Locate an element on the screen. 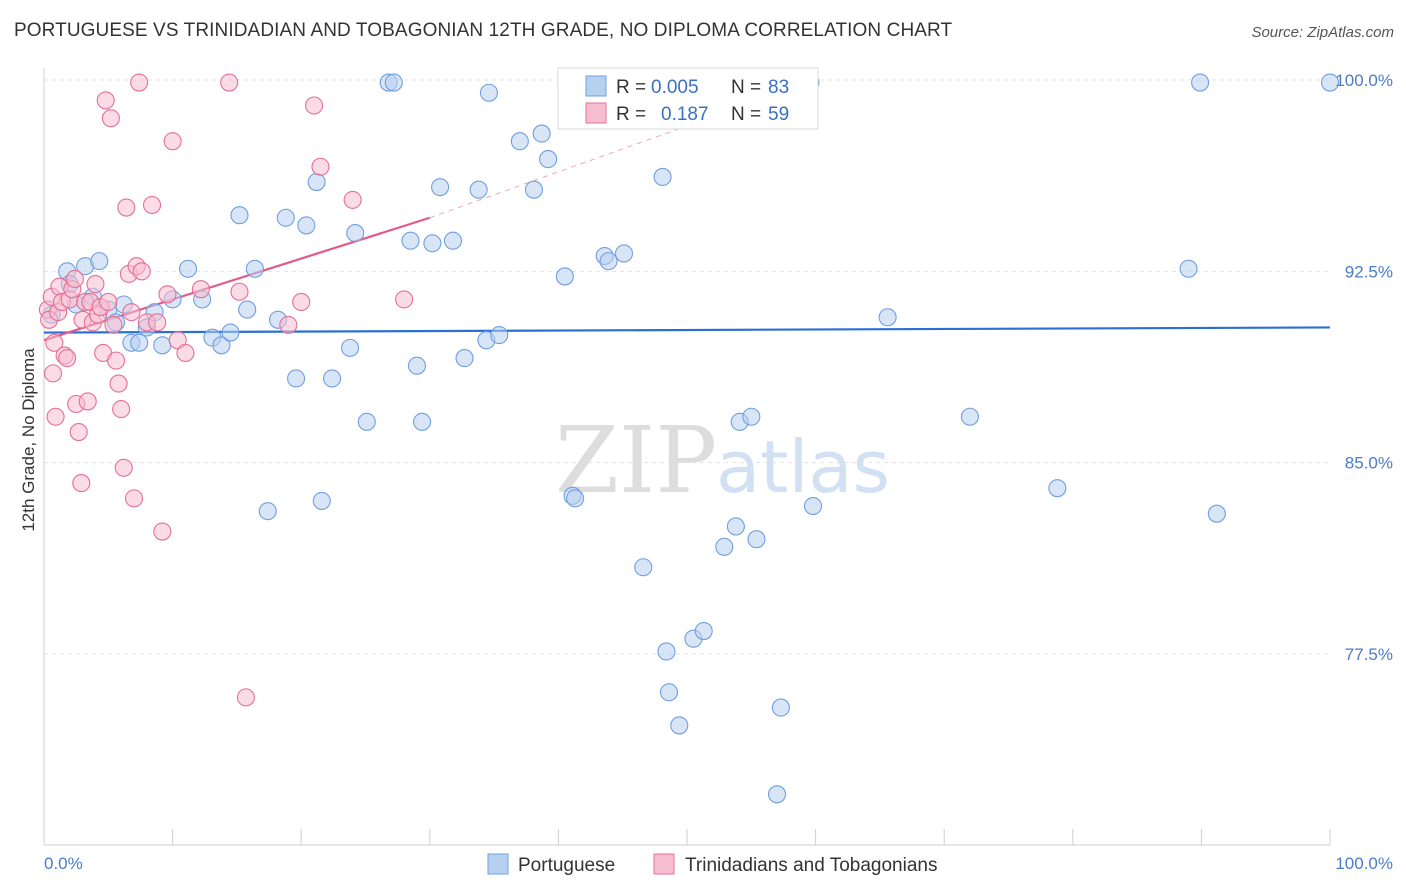  x-tick-label-1: 100.0% is located at coordinates (1364, 863).